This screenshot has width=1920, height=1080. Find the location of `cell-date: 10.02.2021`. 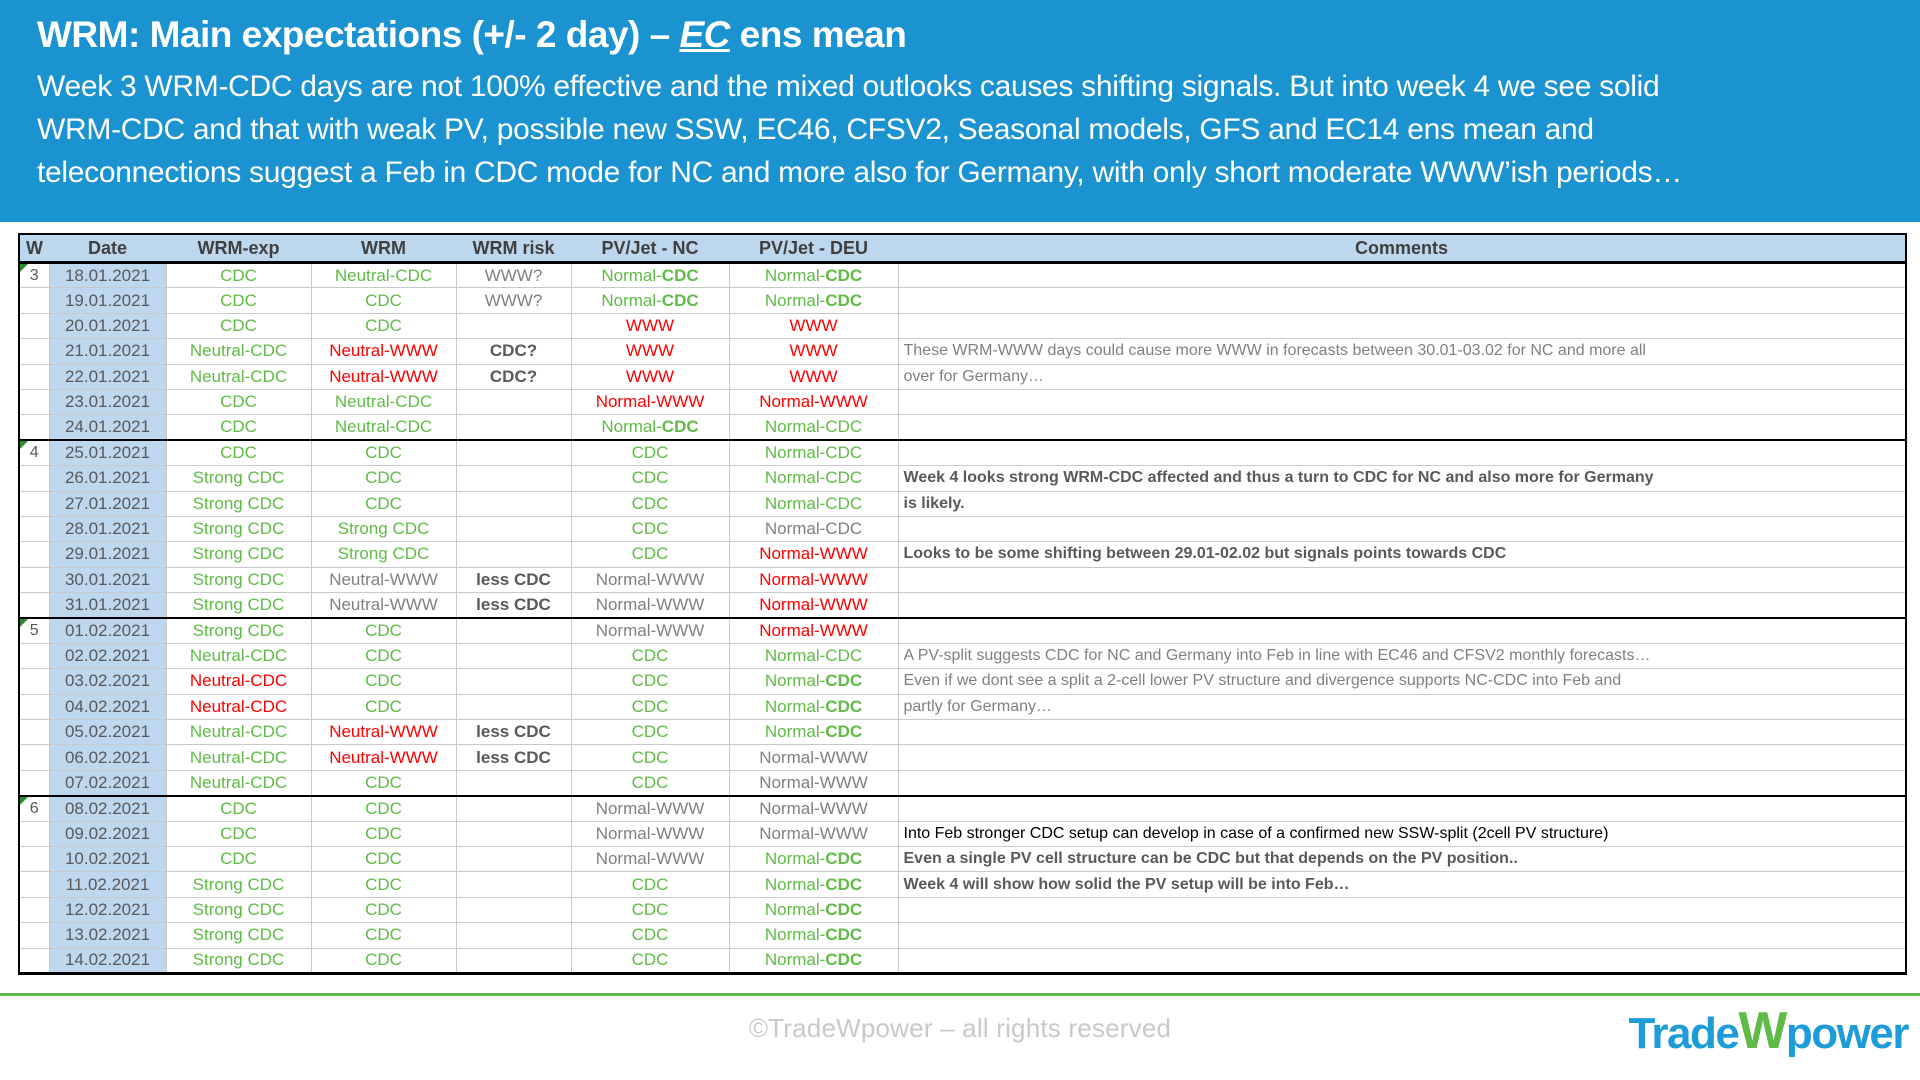

cell-date: 10.02.2021 is located at coordinates (107, 859).